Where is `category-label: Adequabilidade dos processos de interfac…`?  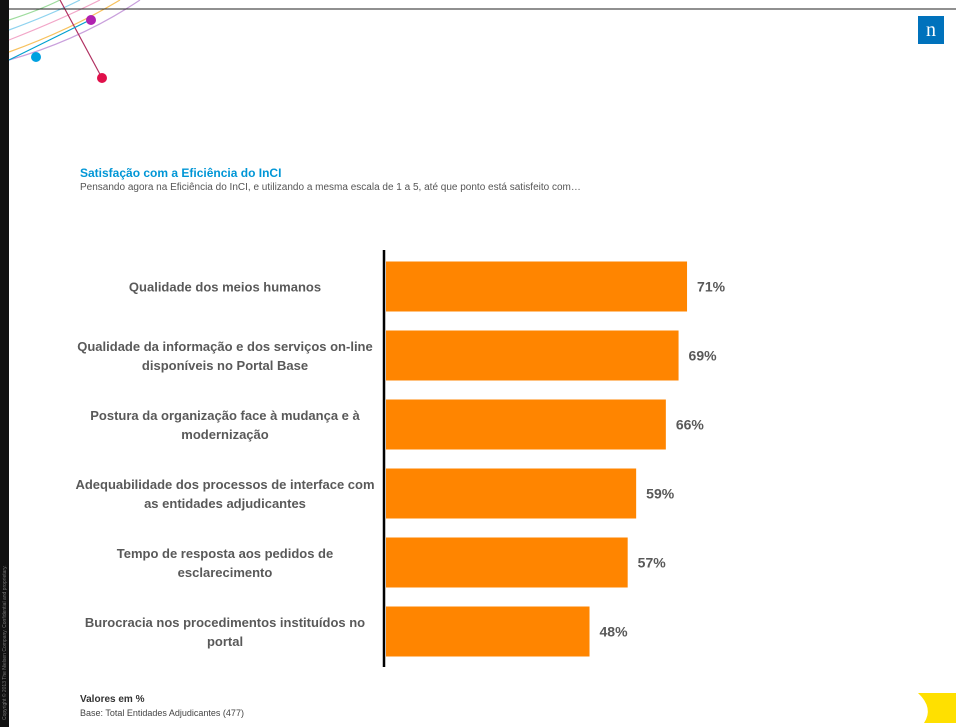
category-label: Adequabilidade dos processos de interfac… is located at coordinates (225, 493).